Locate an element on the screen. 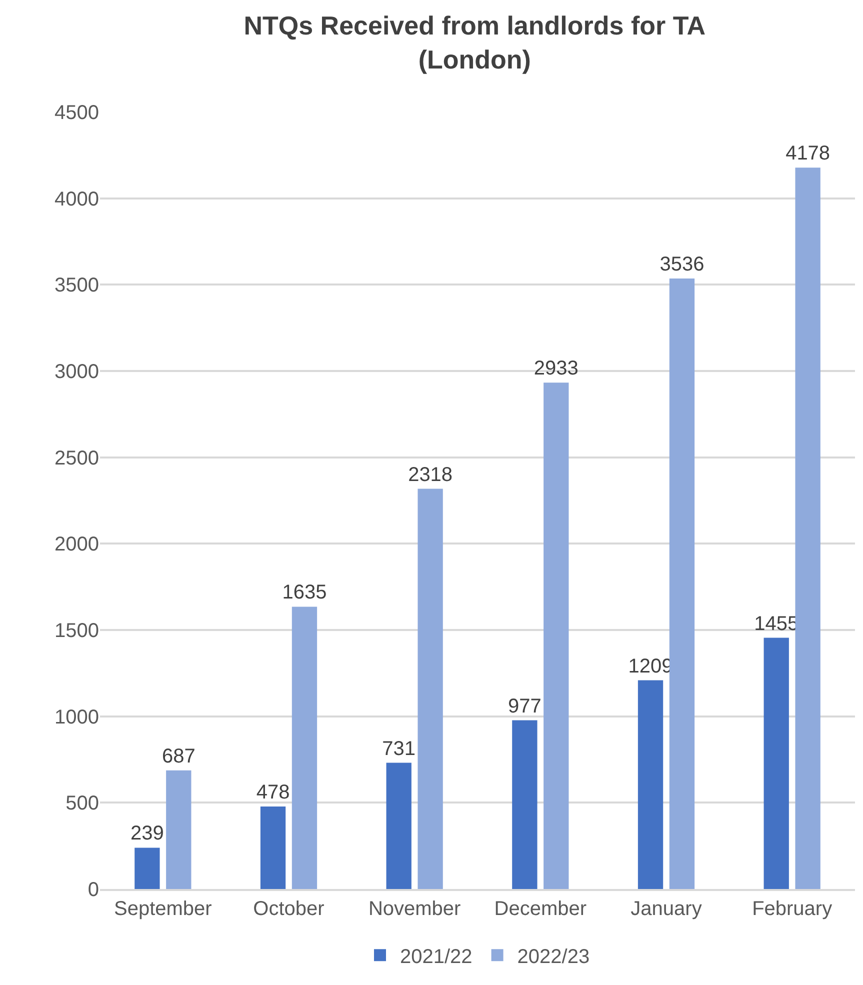  y-tick-label: 500 is located at coordinates (82, 803).